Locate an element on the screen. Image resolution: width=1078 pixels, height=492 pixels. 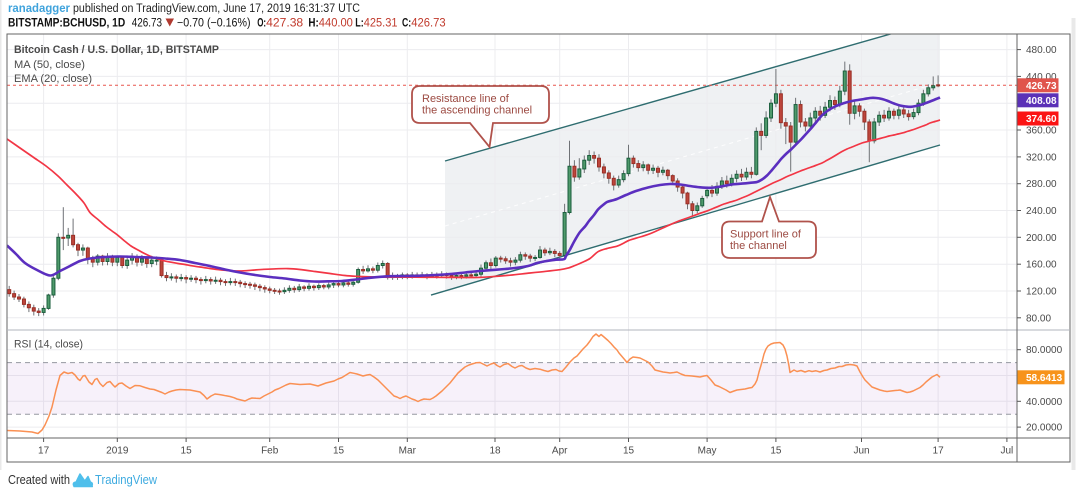
svg-text: 120.00 is located at coordinates (1041, 292).